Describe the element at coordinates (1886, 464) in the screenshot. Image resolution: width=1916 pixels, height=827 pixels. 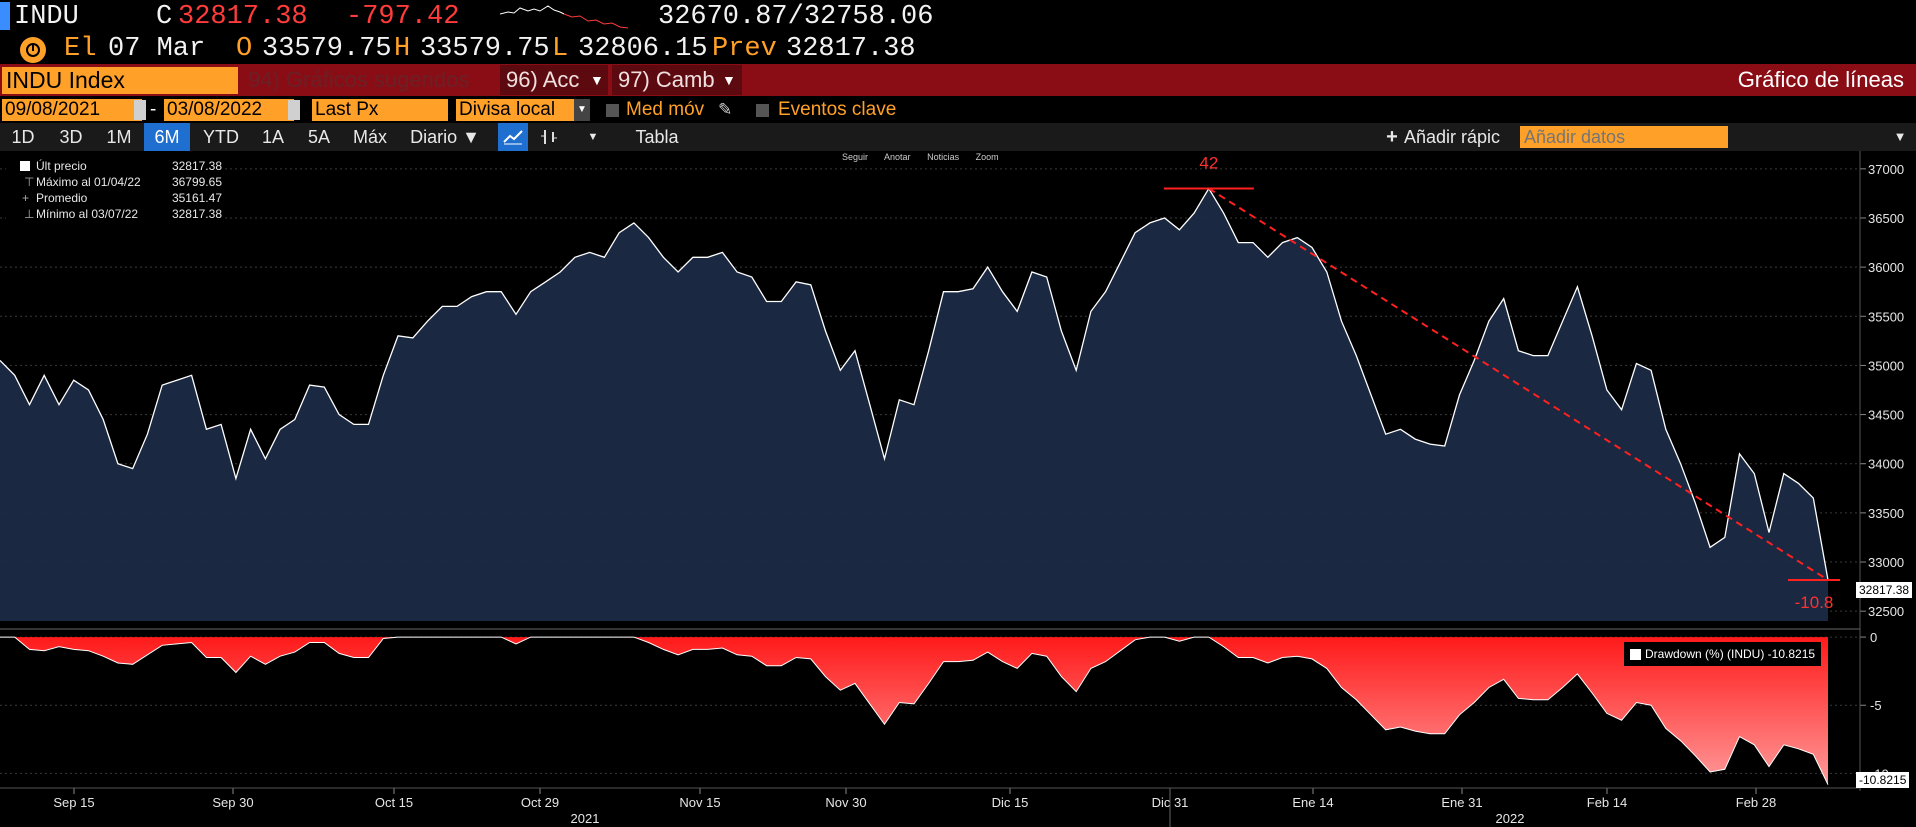
I see `price-tick-label: 34000` at that location.